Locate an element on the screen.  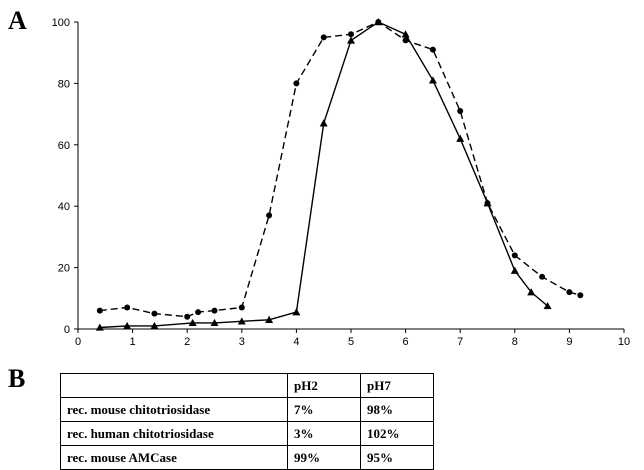
y-tick-label: 20 is located at coordinates (64, 269).